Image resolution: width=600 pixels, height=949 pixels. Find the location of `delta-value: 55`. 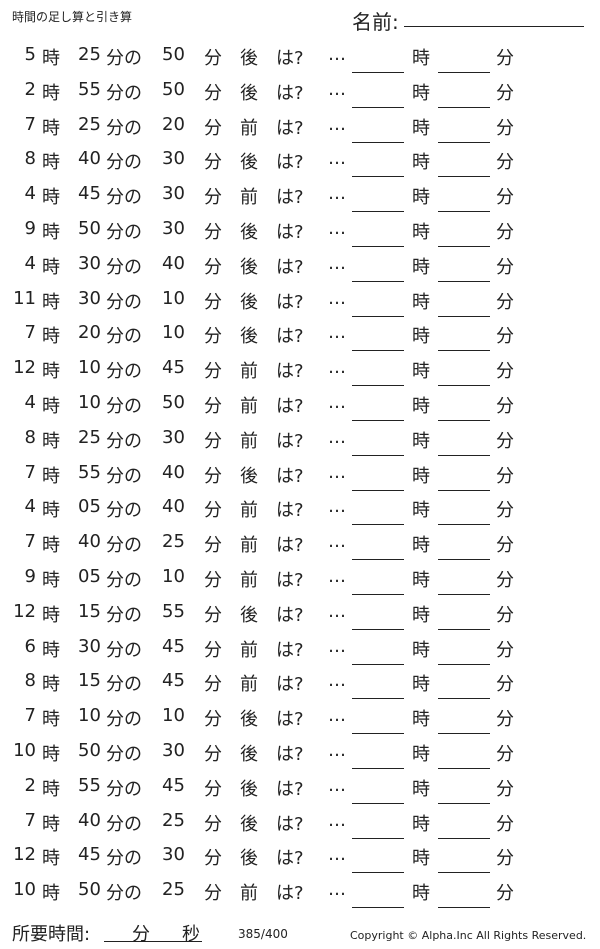

delta-value: 55 is located at coordinates (173, 611).